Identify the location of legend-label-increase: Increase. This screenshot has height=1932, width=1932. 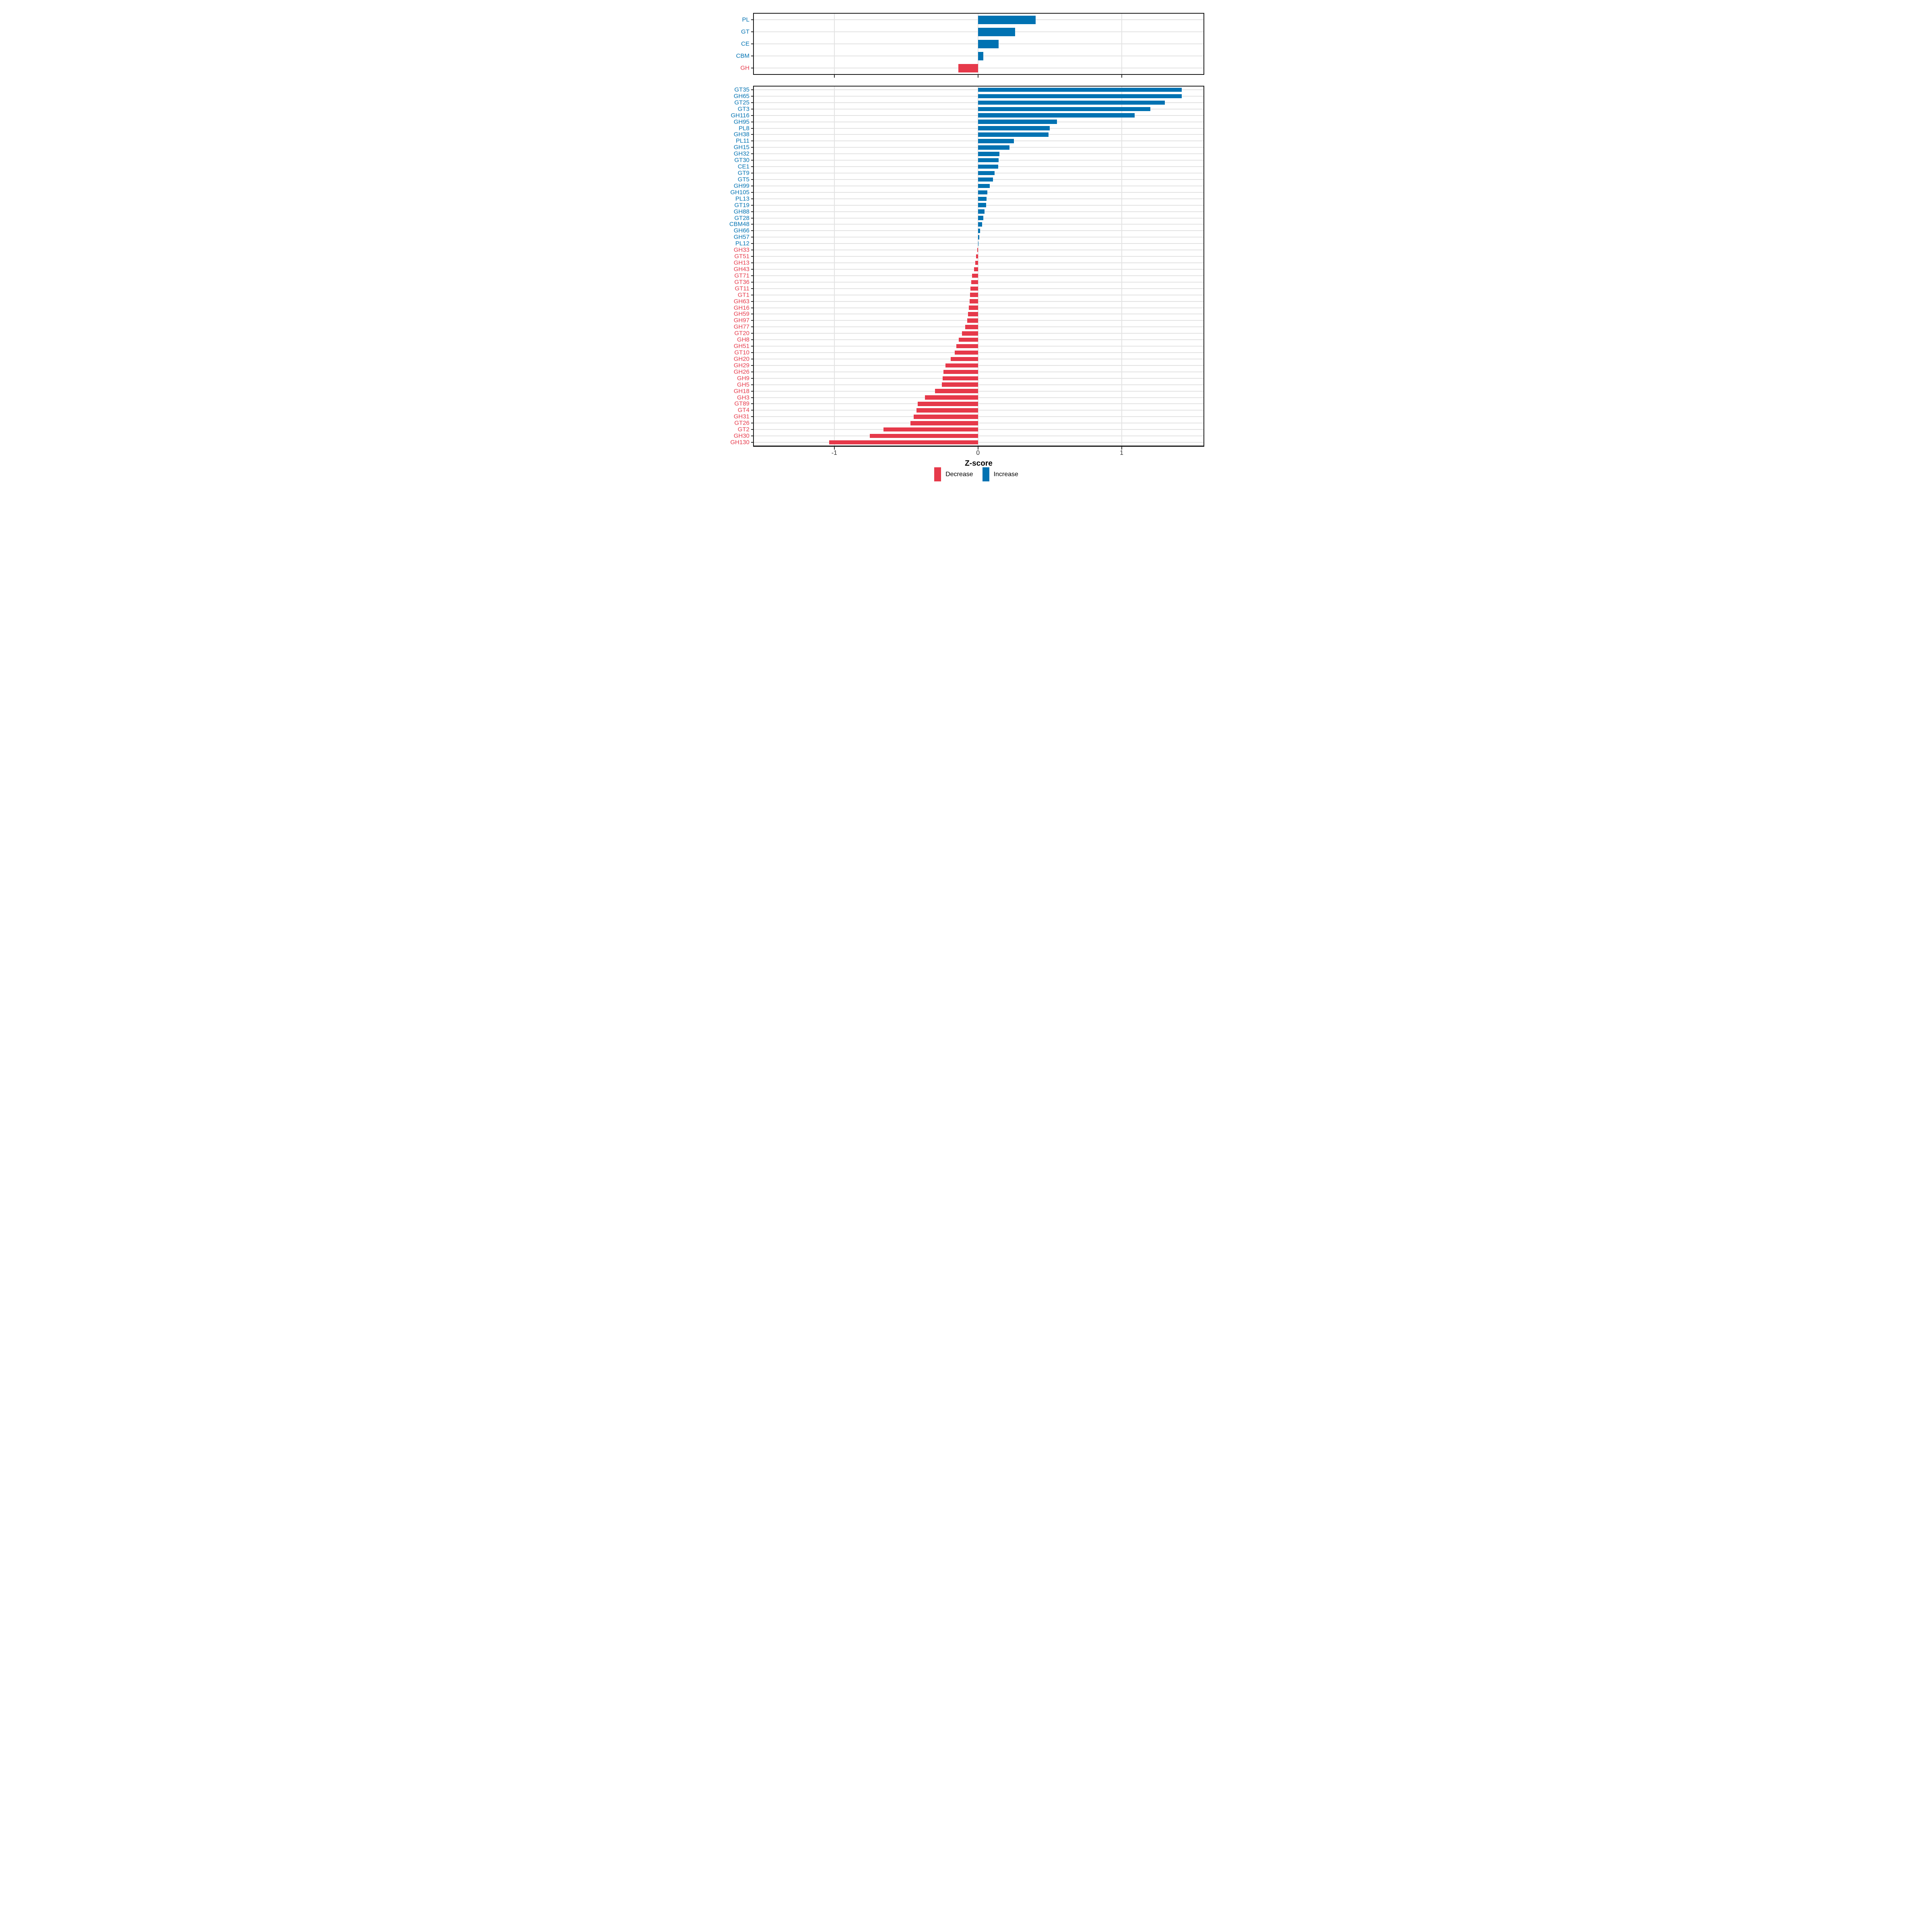
(1006, 474).